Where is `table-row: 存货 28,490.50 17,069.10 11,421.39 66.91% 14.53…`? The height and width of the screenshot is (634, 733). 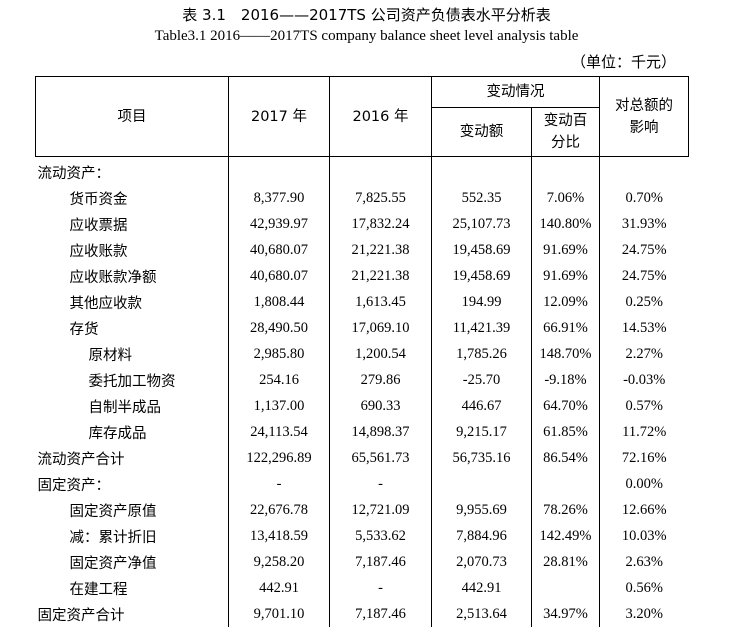
table-row: 存货 28,490.50 17,069.10 11,421.39 66.91% 14.53… is located at coordinates (362, 328).